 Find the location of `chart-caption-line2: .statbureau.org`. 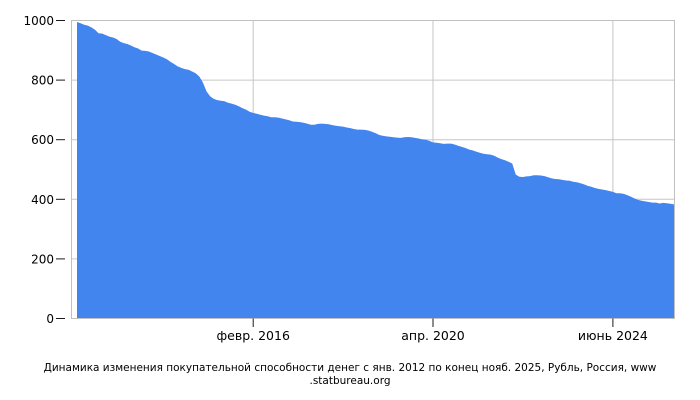

chart-caption-line2: .statbureau.org is located at coordinates (350, 381).